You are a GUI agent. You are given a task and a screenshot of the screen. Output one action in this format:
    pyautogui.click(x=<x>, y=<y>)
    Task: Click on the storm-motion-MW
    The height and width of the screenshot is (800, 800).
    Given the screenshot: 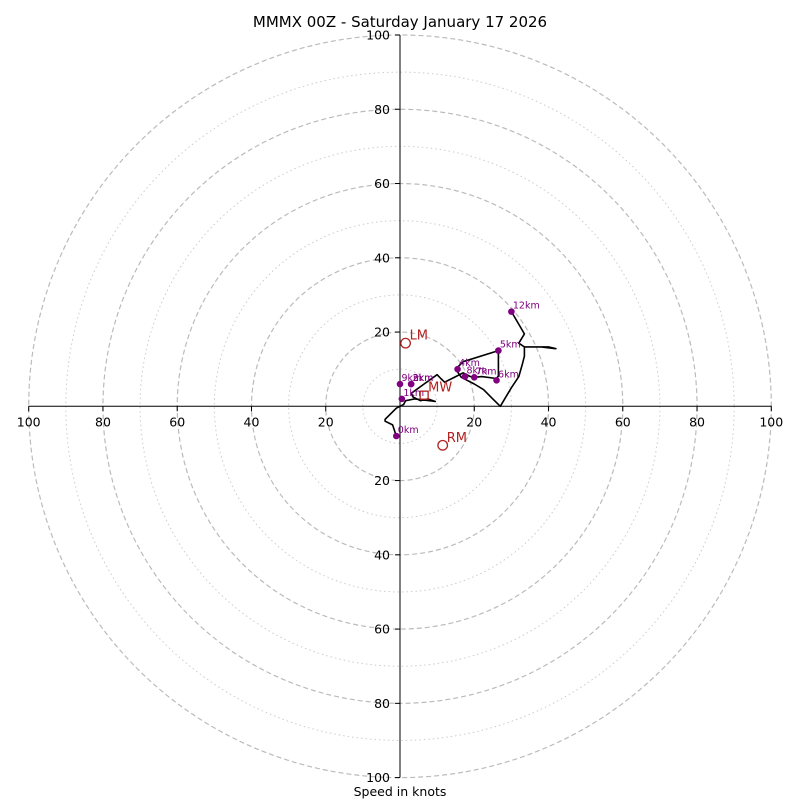 What is the action you would take?
    pyautogui.click(x=424, y=395)
    